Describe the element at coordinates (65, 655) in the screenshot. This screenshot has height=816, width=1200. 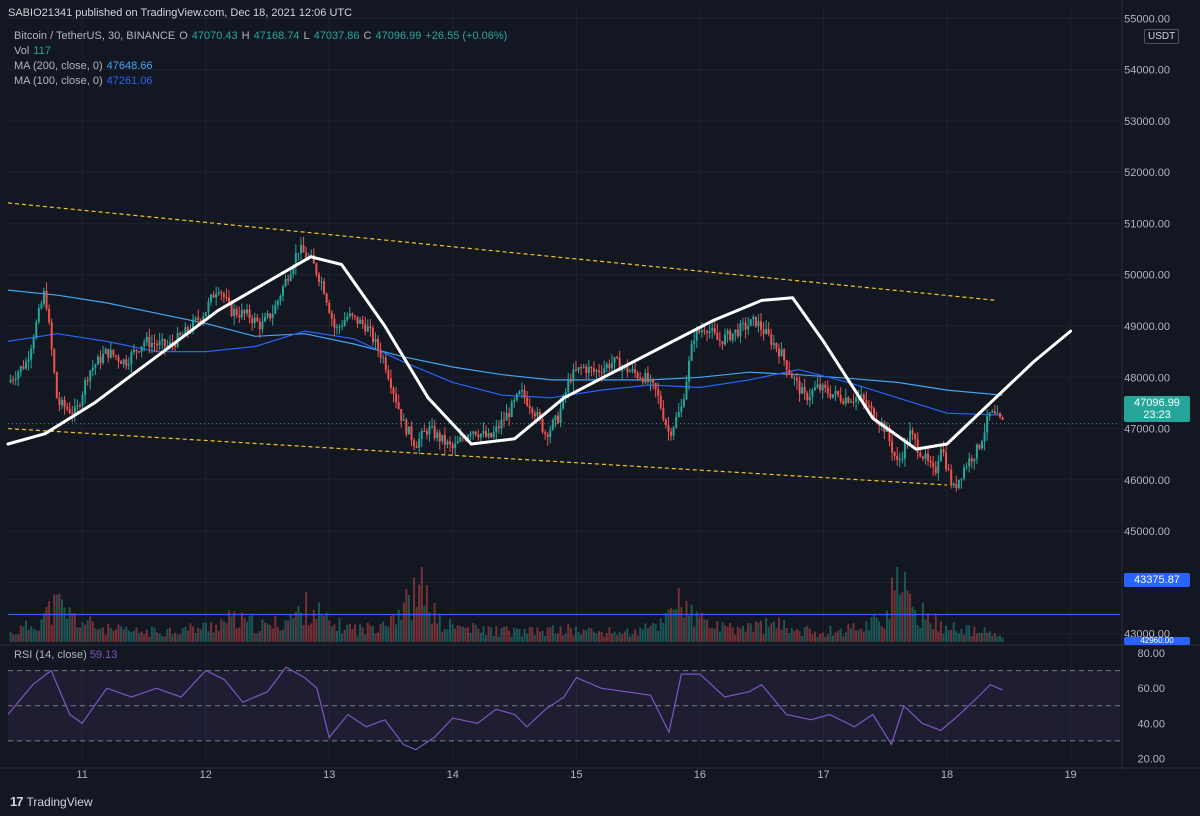
I see `rsi-legend: RSI (14, close) 59.13` at that location.